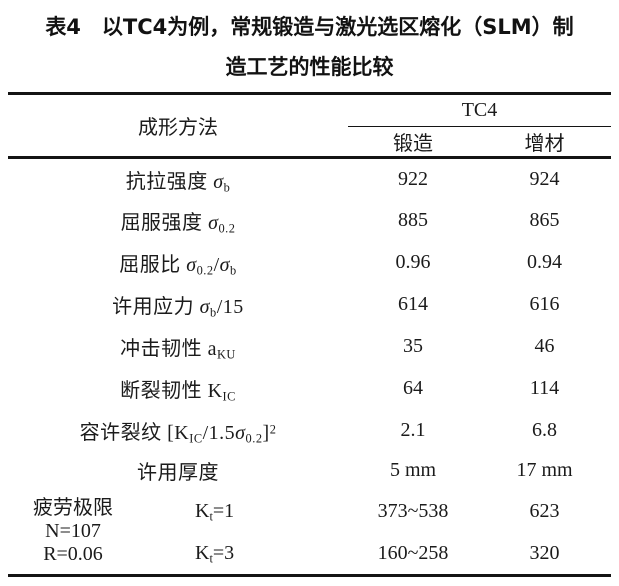 The image size is (619, 586). Describe the element at coordinates (309, 142) in the screenshot. I see `header-row-columns: 锻造 增材` at that location.